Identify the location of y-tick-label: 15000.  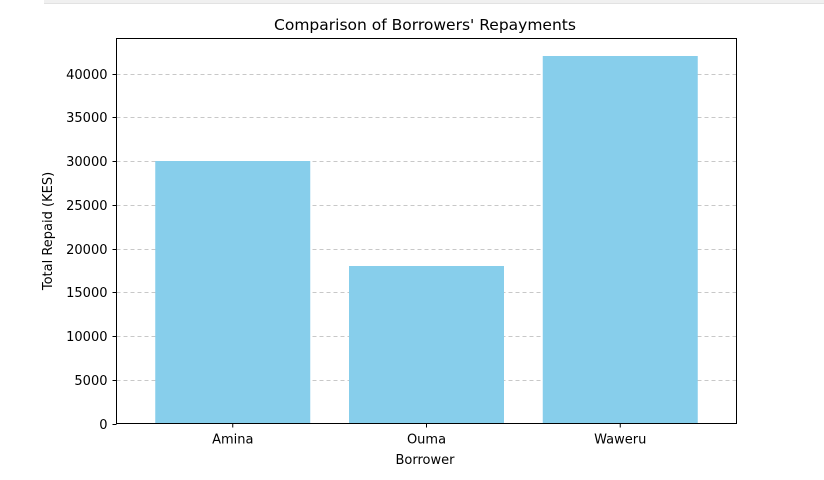
(86, 293).